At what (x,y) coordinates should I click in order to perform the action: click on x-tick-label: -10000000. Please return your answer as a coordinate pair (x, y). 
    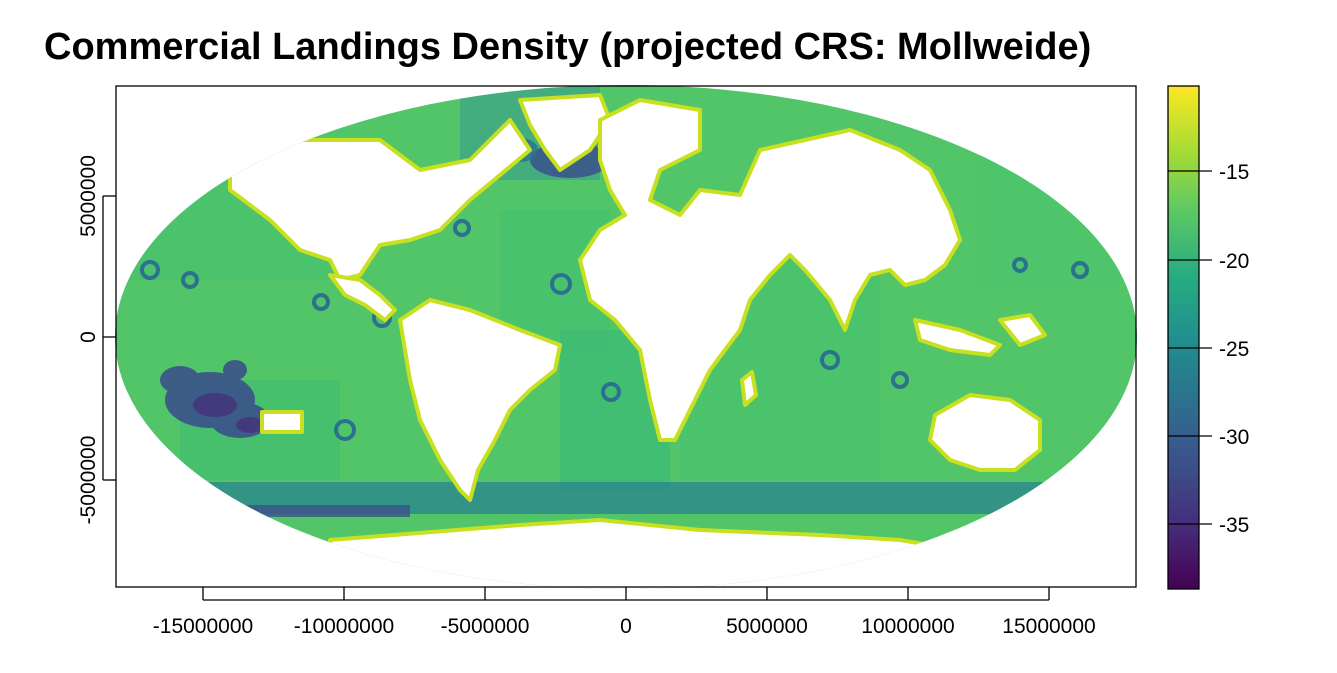
    Looking at the image, I should click on (344, 626).